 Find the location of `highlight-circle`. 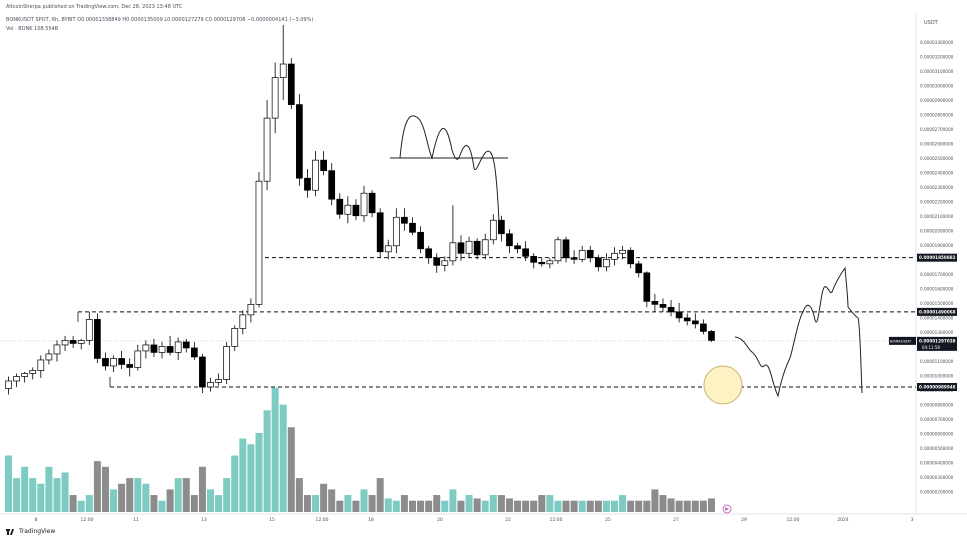

highlight-circle is located at coordinates (723, 385).